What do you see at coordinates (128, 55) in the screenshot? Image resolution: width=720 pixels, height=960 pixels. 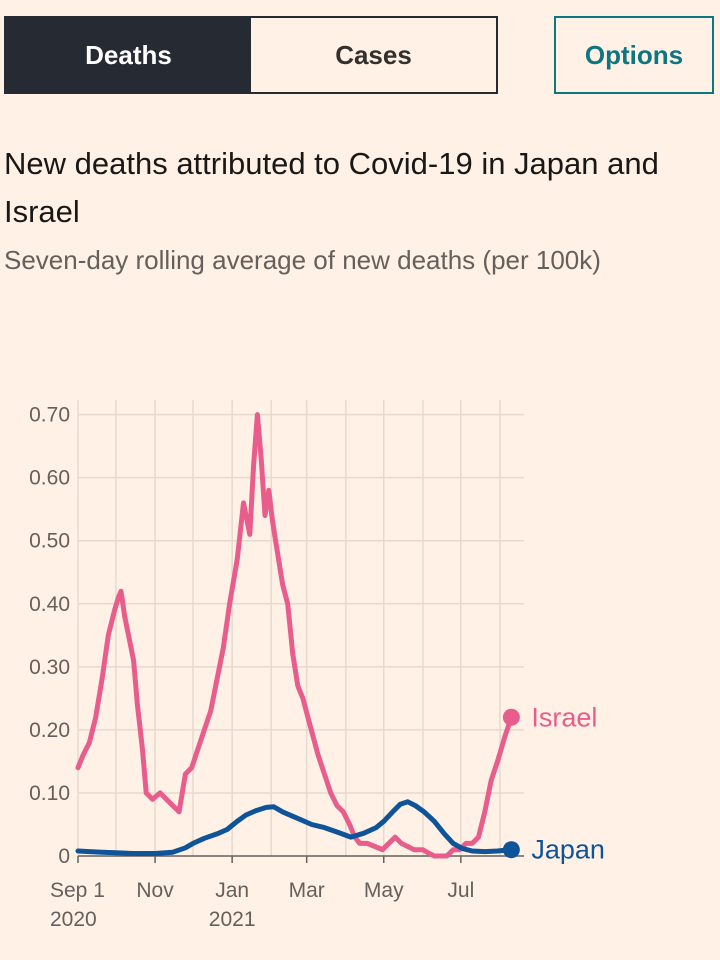 I see `tab-deaths: Deaths` at bounding box center [128, 55].